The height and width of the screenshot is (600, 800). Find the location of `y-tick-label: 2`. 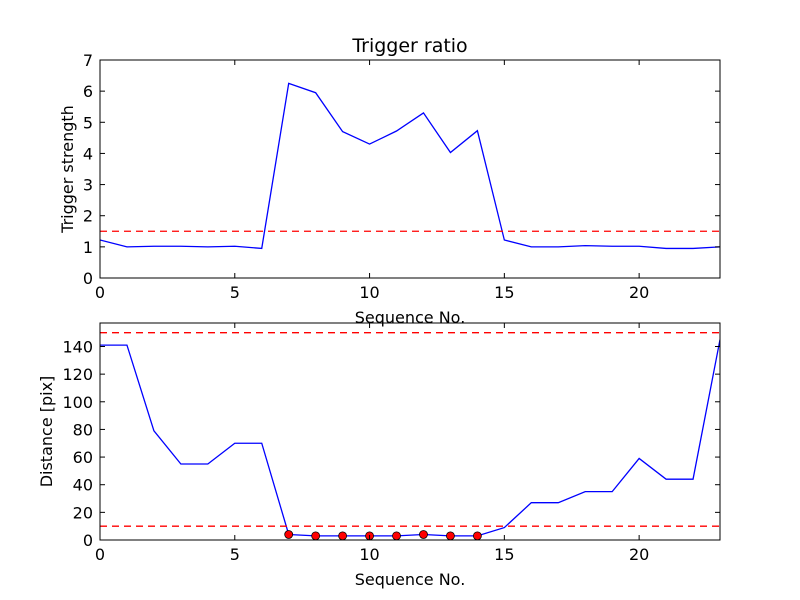

y-tick-label: 2 is located at coordinates (88, 216).